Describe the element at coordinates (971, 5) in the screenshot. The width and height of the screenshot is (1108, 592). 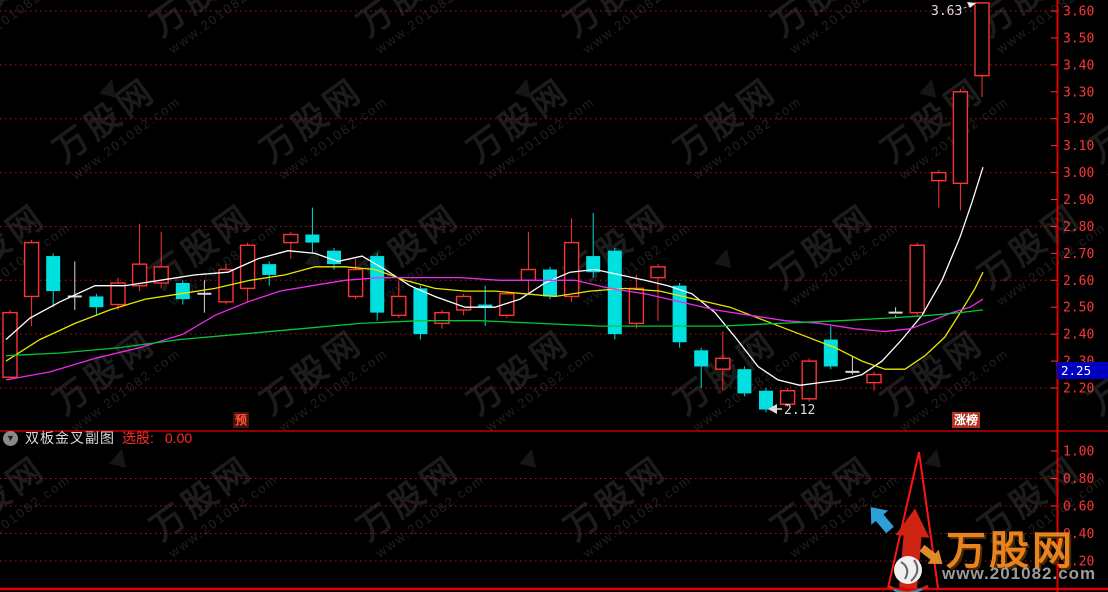
I see `arrow-right-icon` at that location.